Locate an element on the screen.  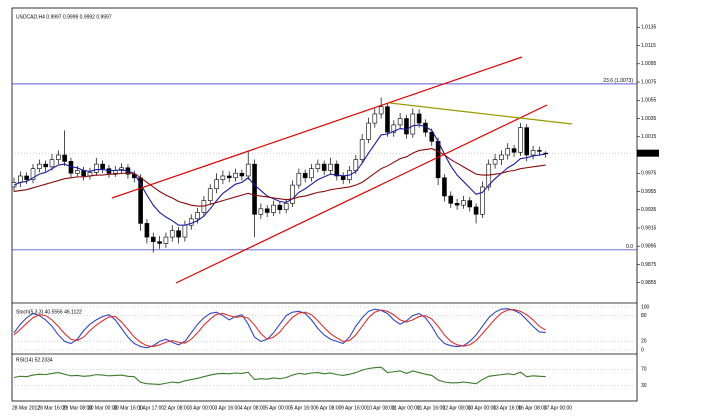
price-tag is located at coordinates (648, 153).